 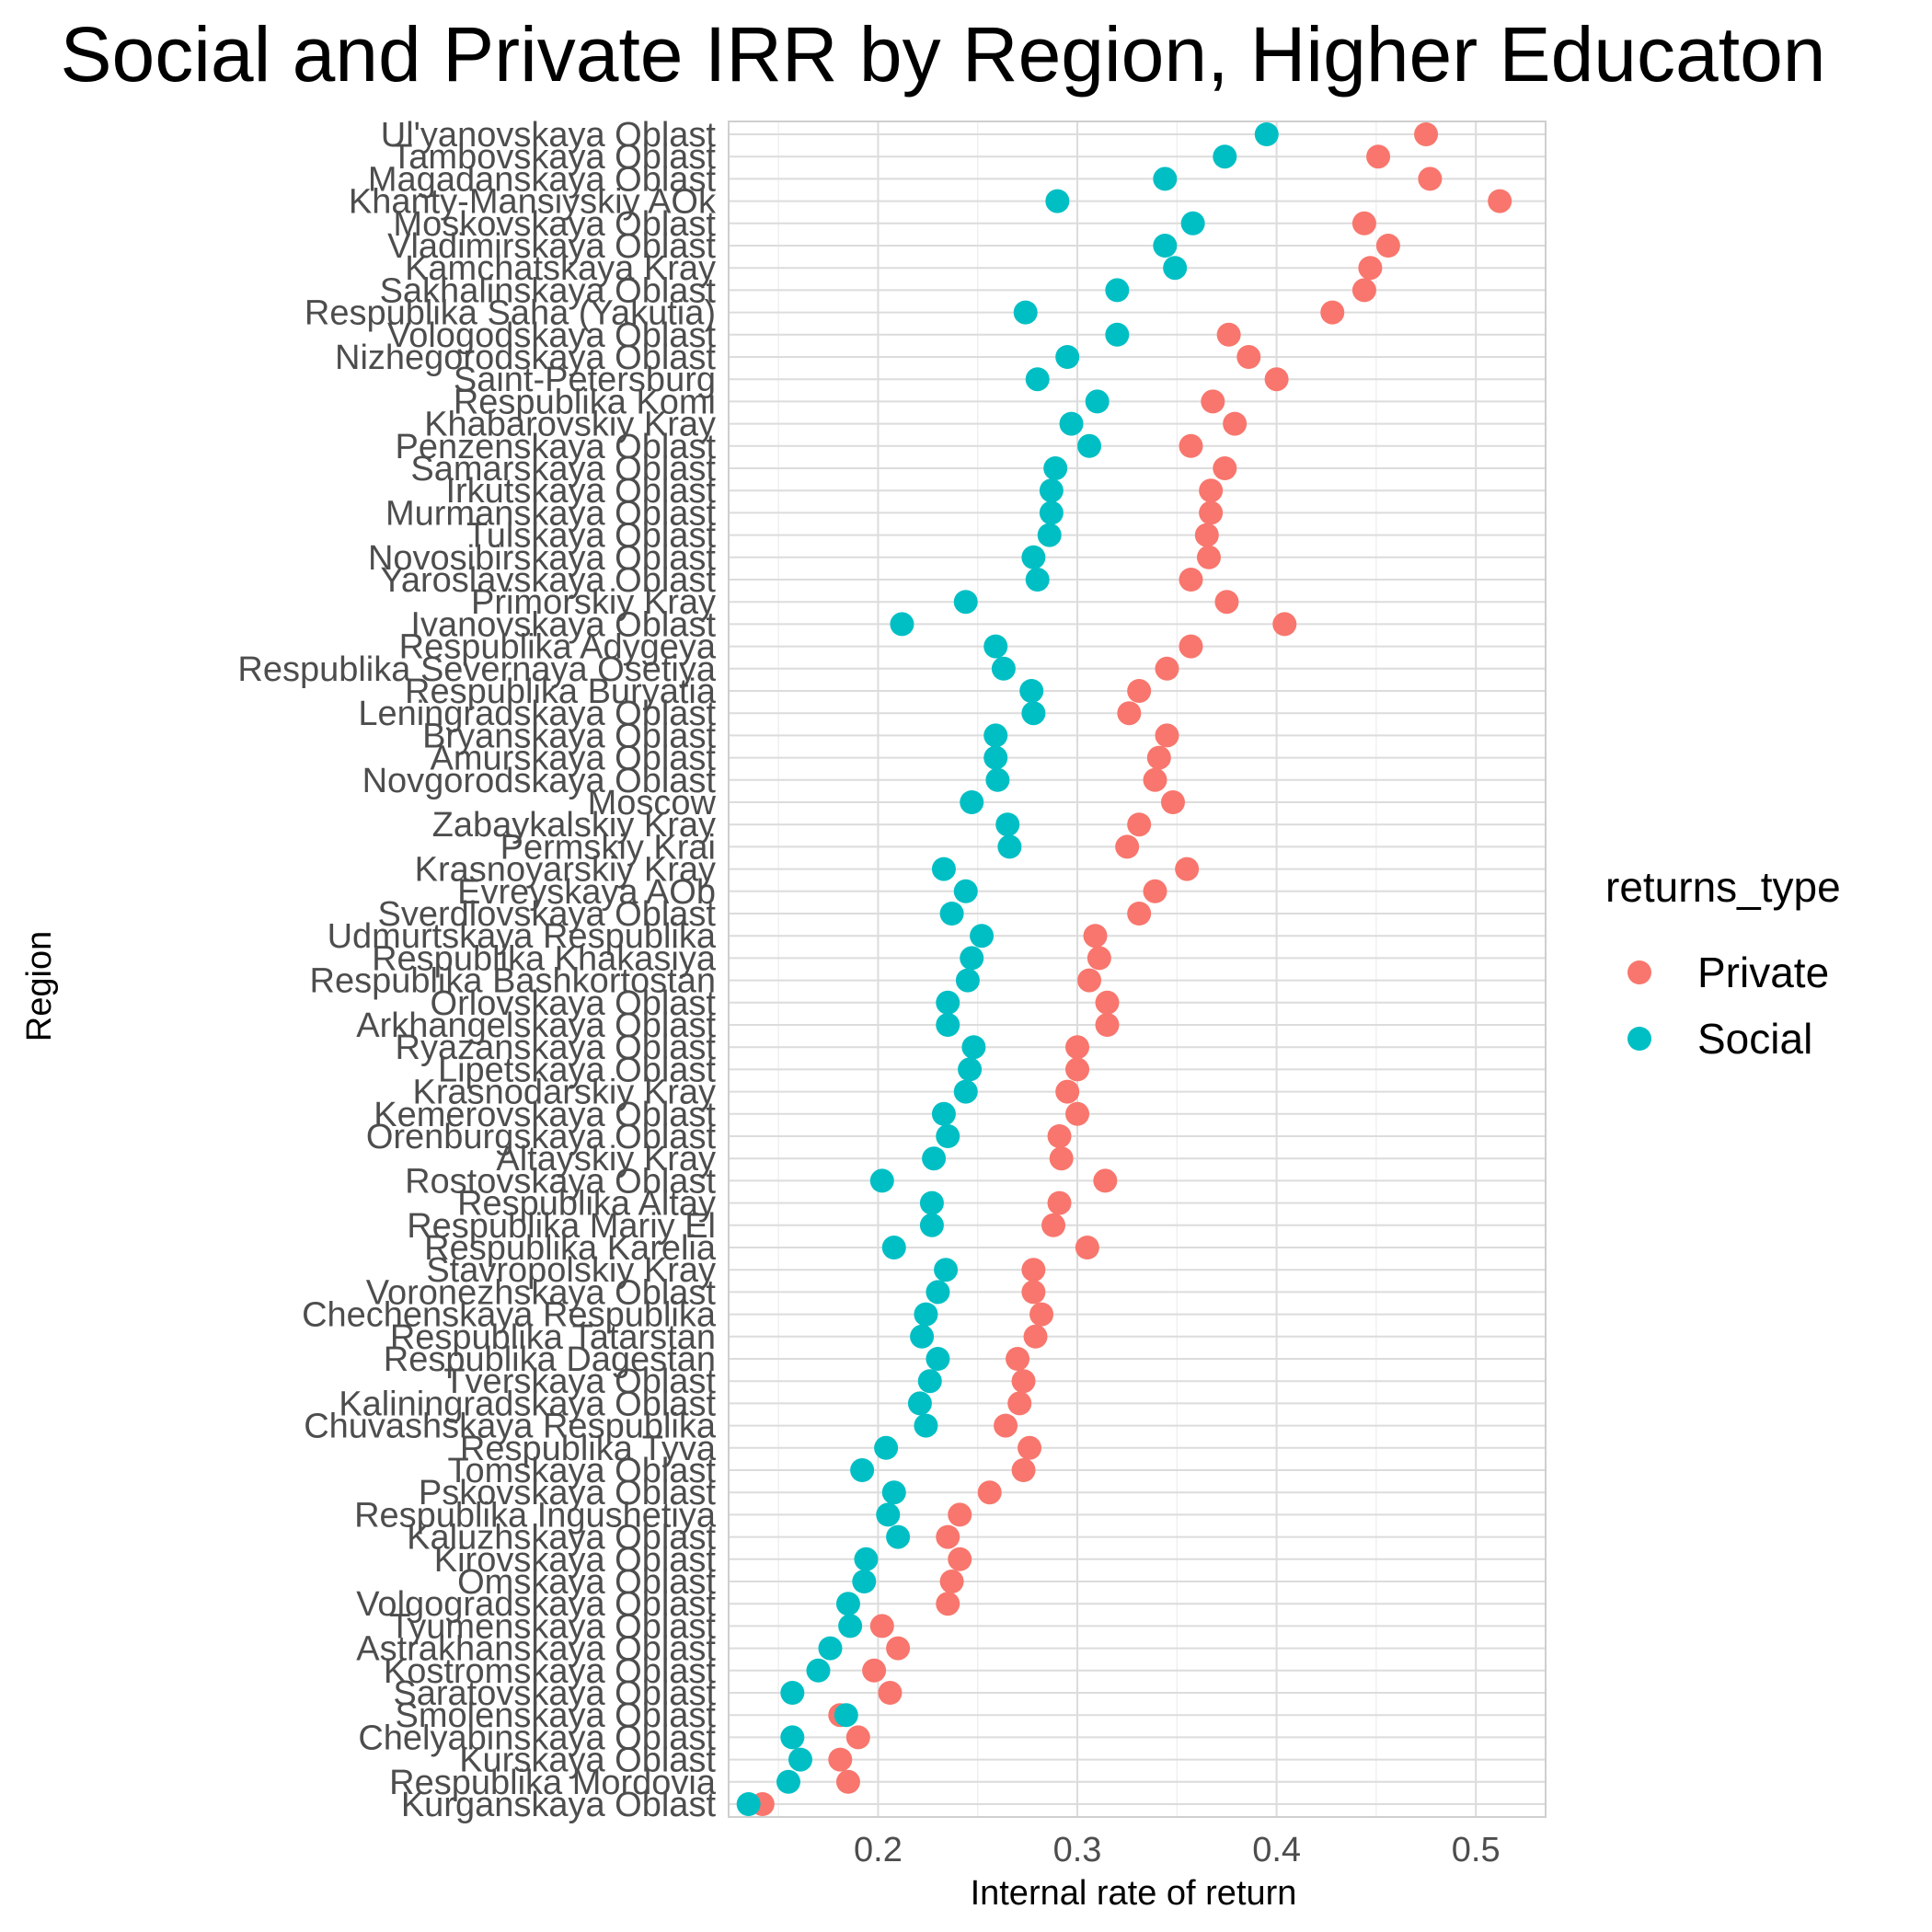 What do you see at coordinates (558, 647) in the screenshot?
I see `y-tick-label: Respublika Adygeya` at bounding box center [558, 647].